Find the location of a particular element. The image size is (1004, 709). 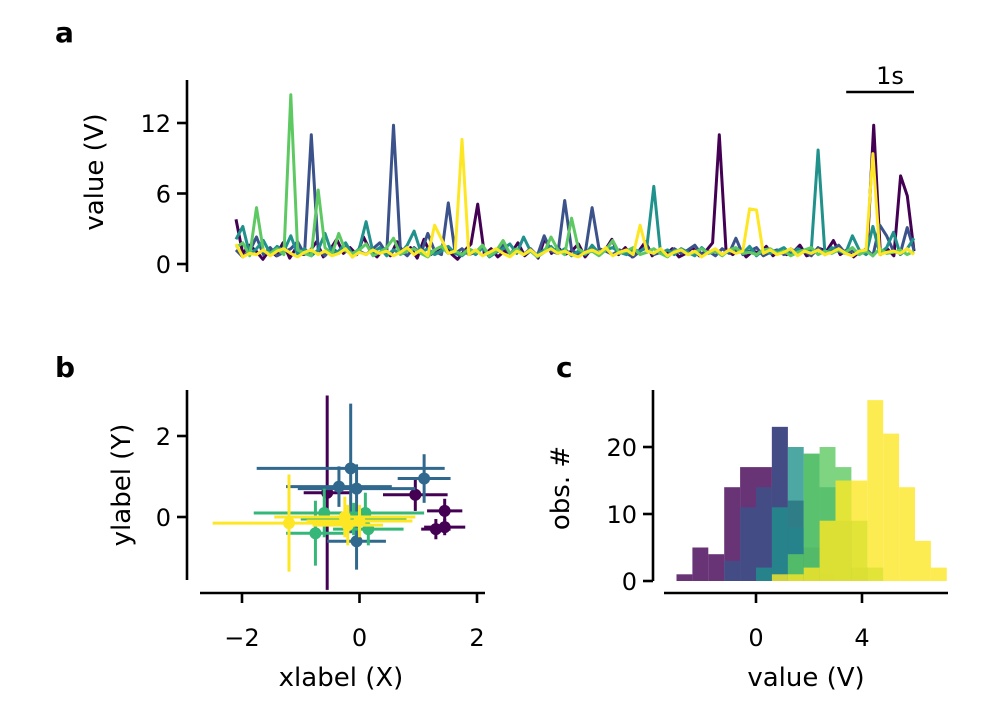

panel-a-y-tick-label-12: 12 is located at coordinates (155, 124).